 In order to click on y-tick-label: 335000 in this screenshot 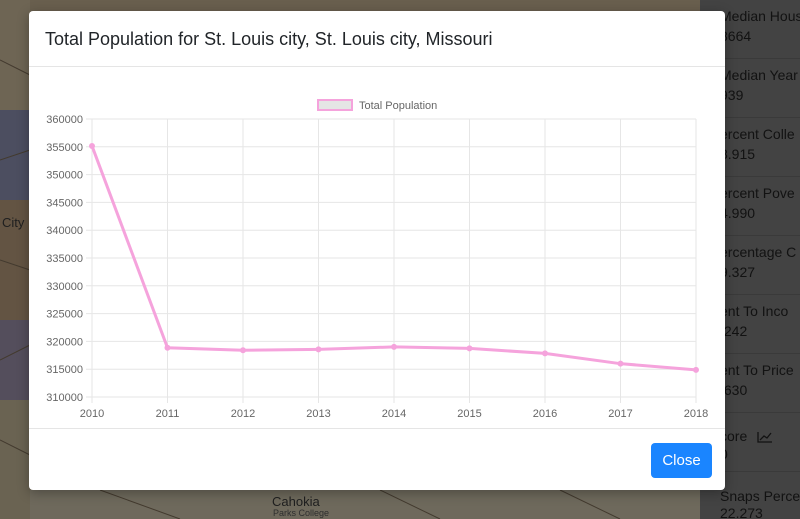, I will do `click(64, 259)`.